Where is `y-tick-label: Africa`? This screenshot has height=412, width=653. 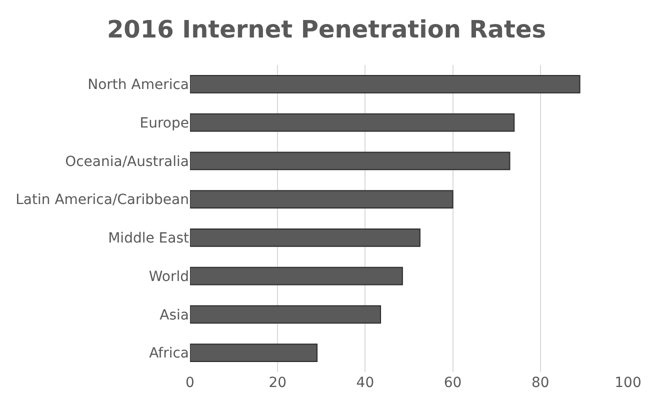
y-tick-label: Africa is located at coordinates (169, 354).